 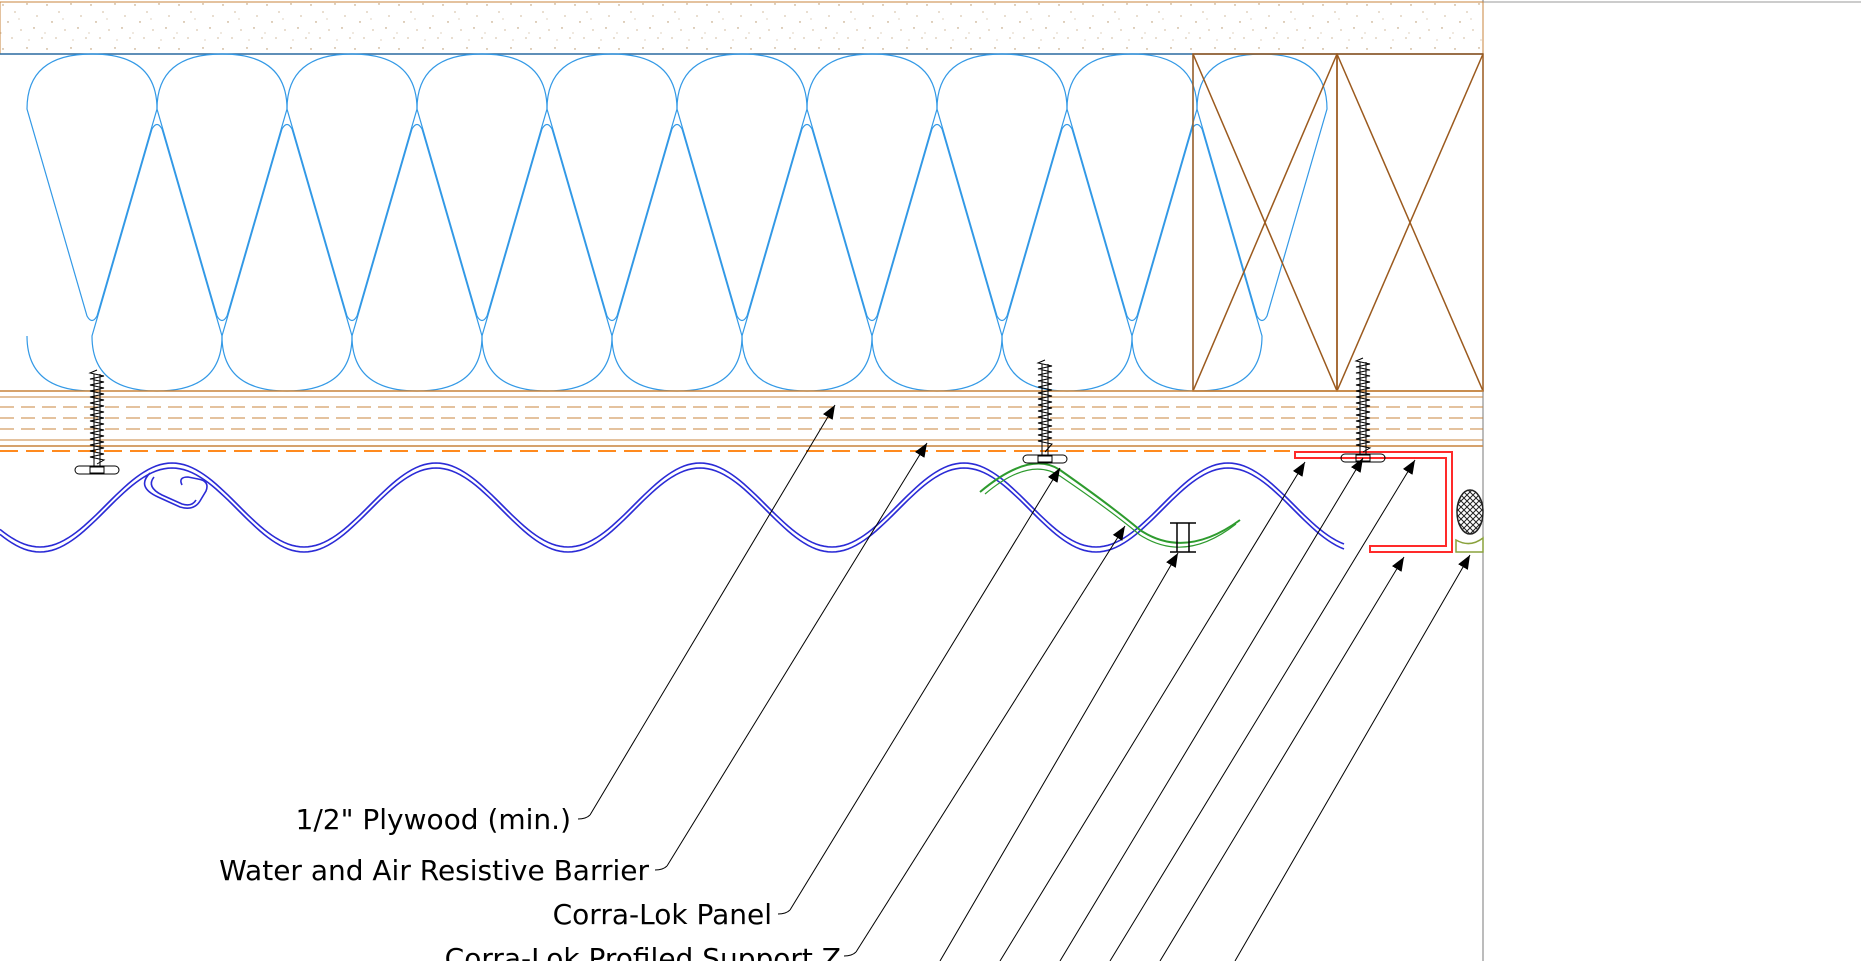 What do you see at coordinates (1338, 222) in the screenshot?
I see `wood-studs` at bounding box center [1338, 222].